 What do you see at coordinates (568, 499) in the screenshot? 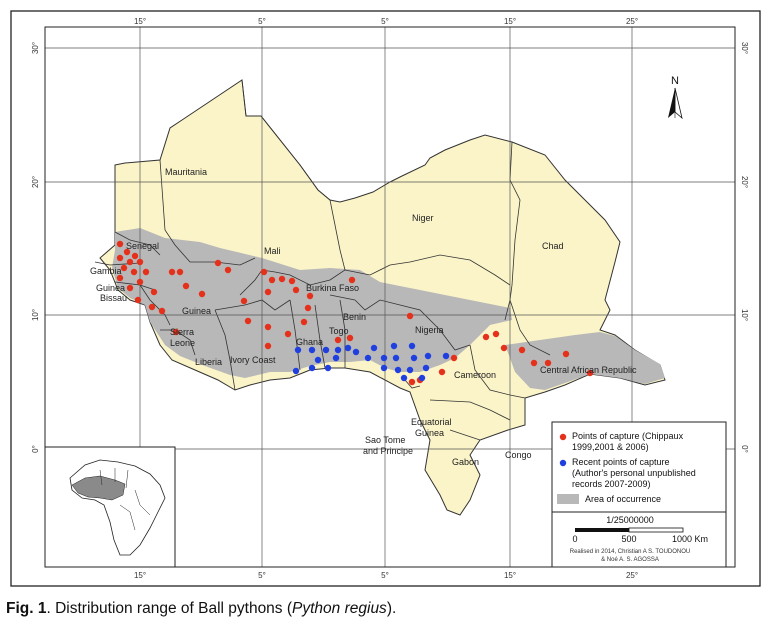
I see `legend-area-swatch` at bounding box center [568, 499].